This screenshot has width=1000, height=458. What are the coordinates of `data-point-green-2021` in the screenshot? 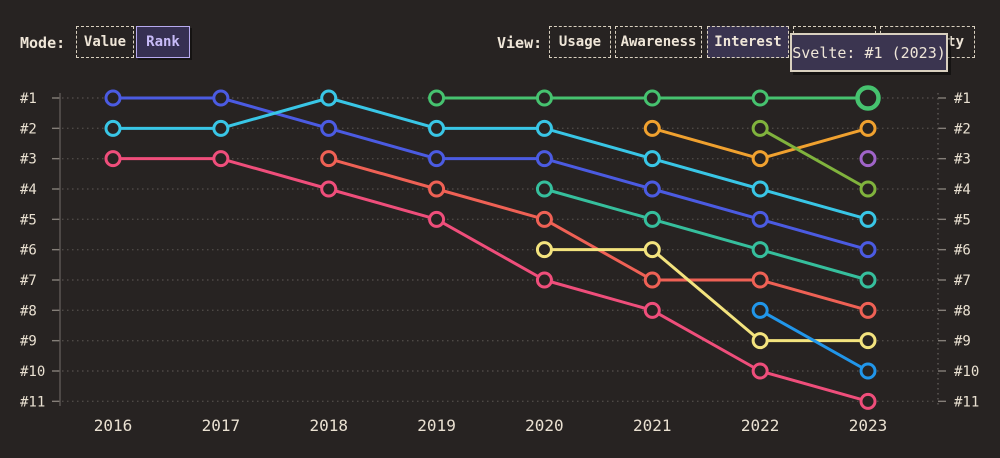 It's located at (652, 98).